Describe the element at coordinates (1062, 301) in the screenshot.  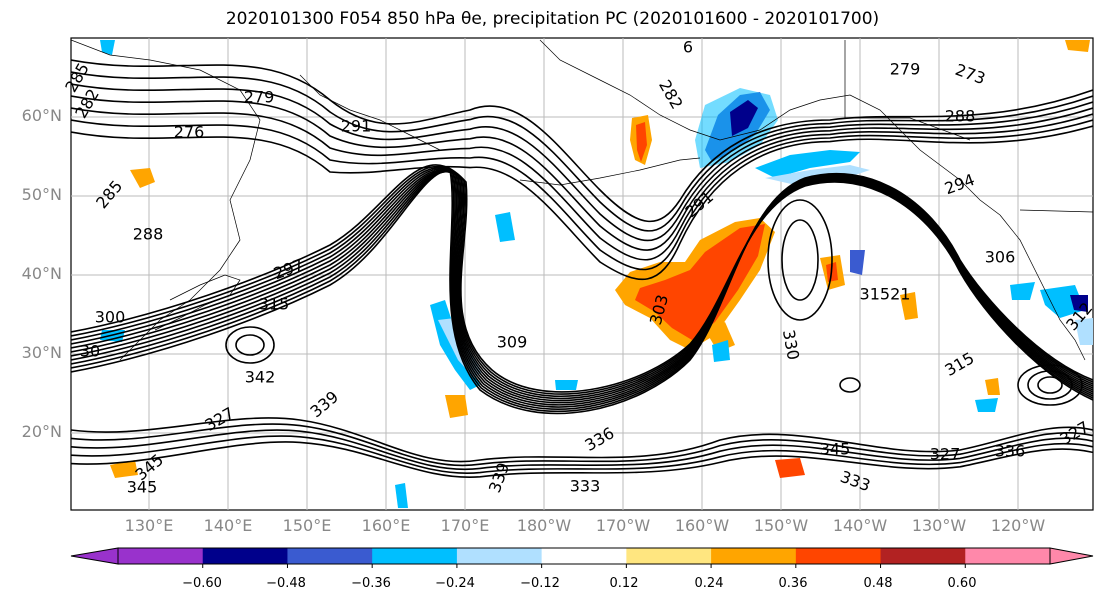
I see `shade-blue-e3` at that location.